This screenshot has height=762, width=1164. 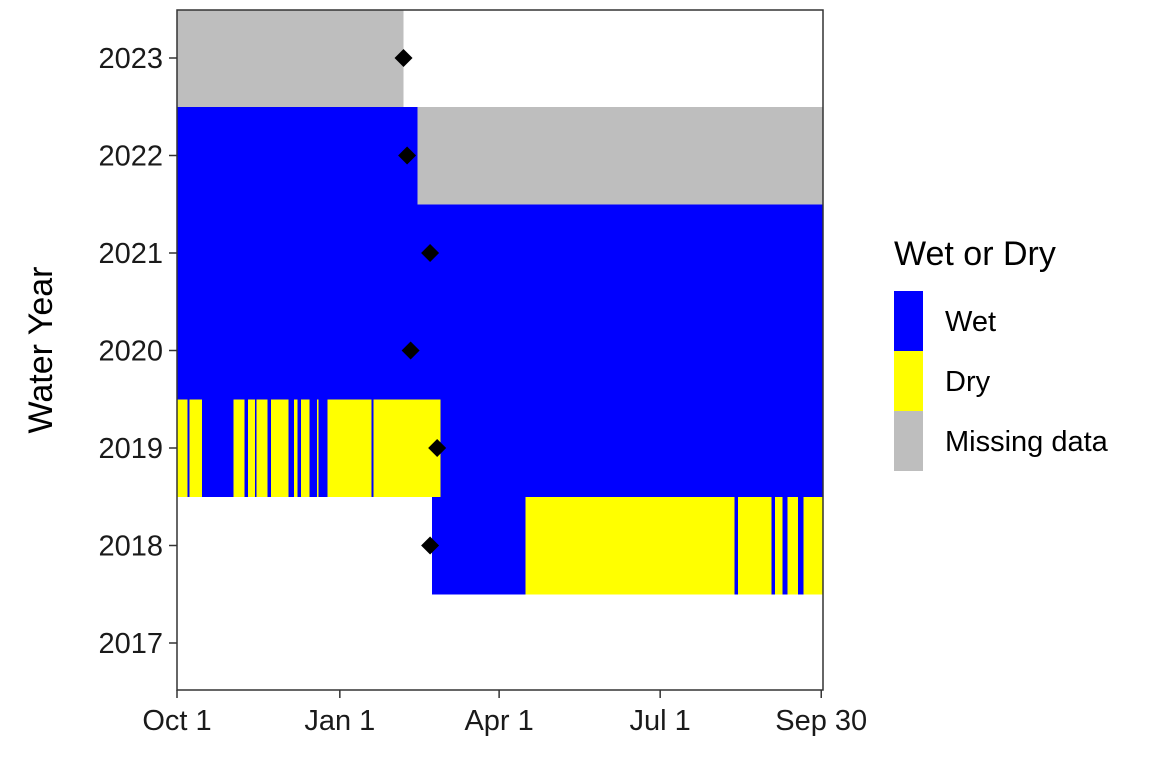 I want to click on y-tick-label-2020: 2020, so click(x=130, y=352).